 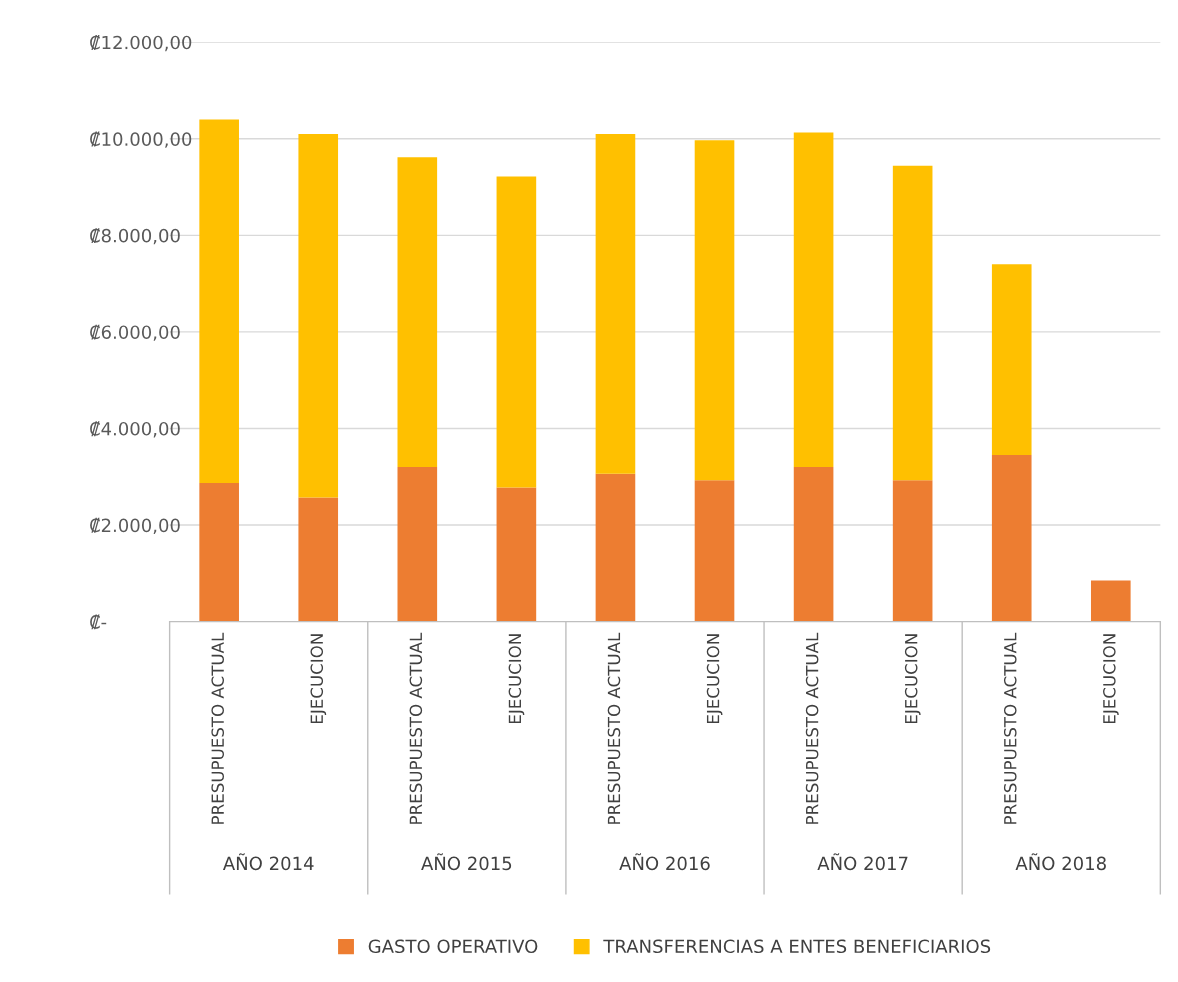 I want to click on y-tick-label: ₡-, so click(x=98, y=622).